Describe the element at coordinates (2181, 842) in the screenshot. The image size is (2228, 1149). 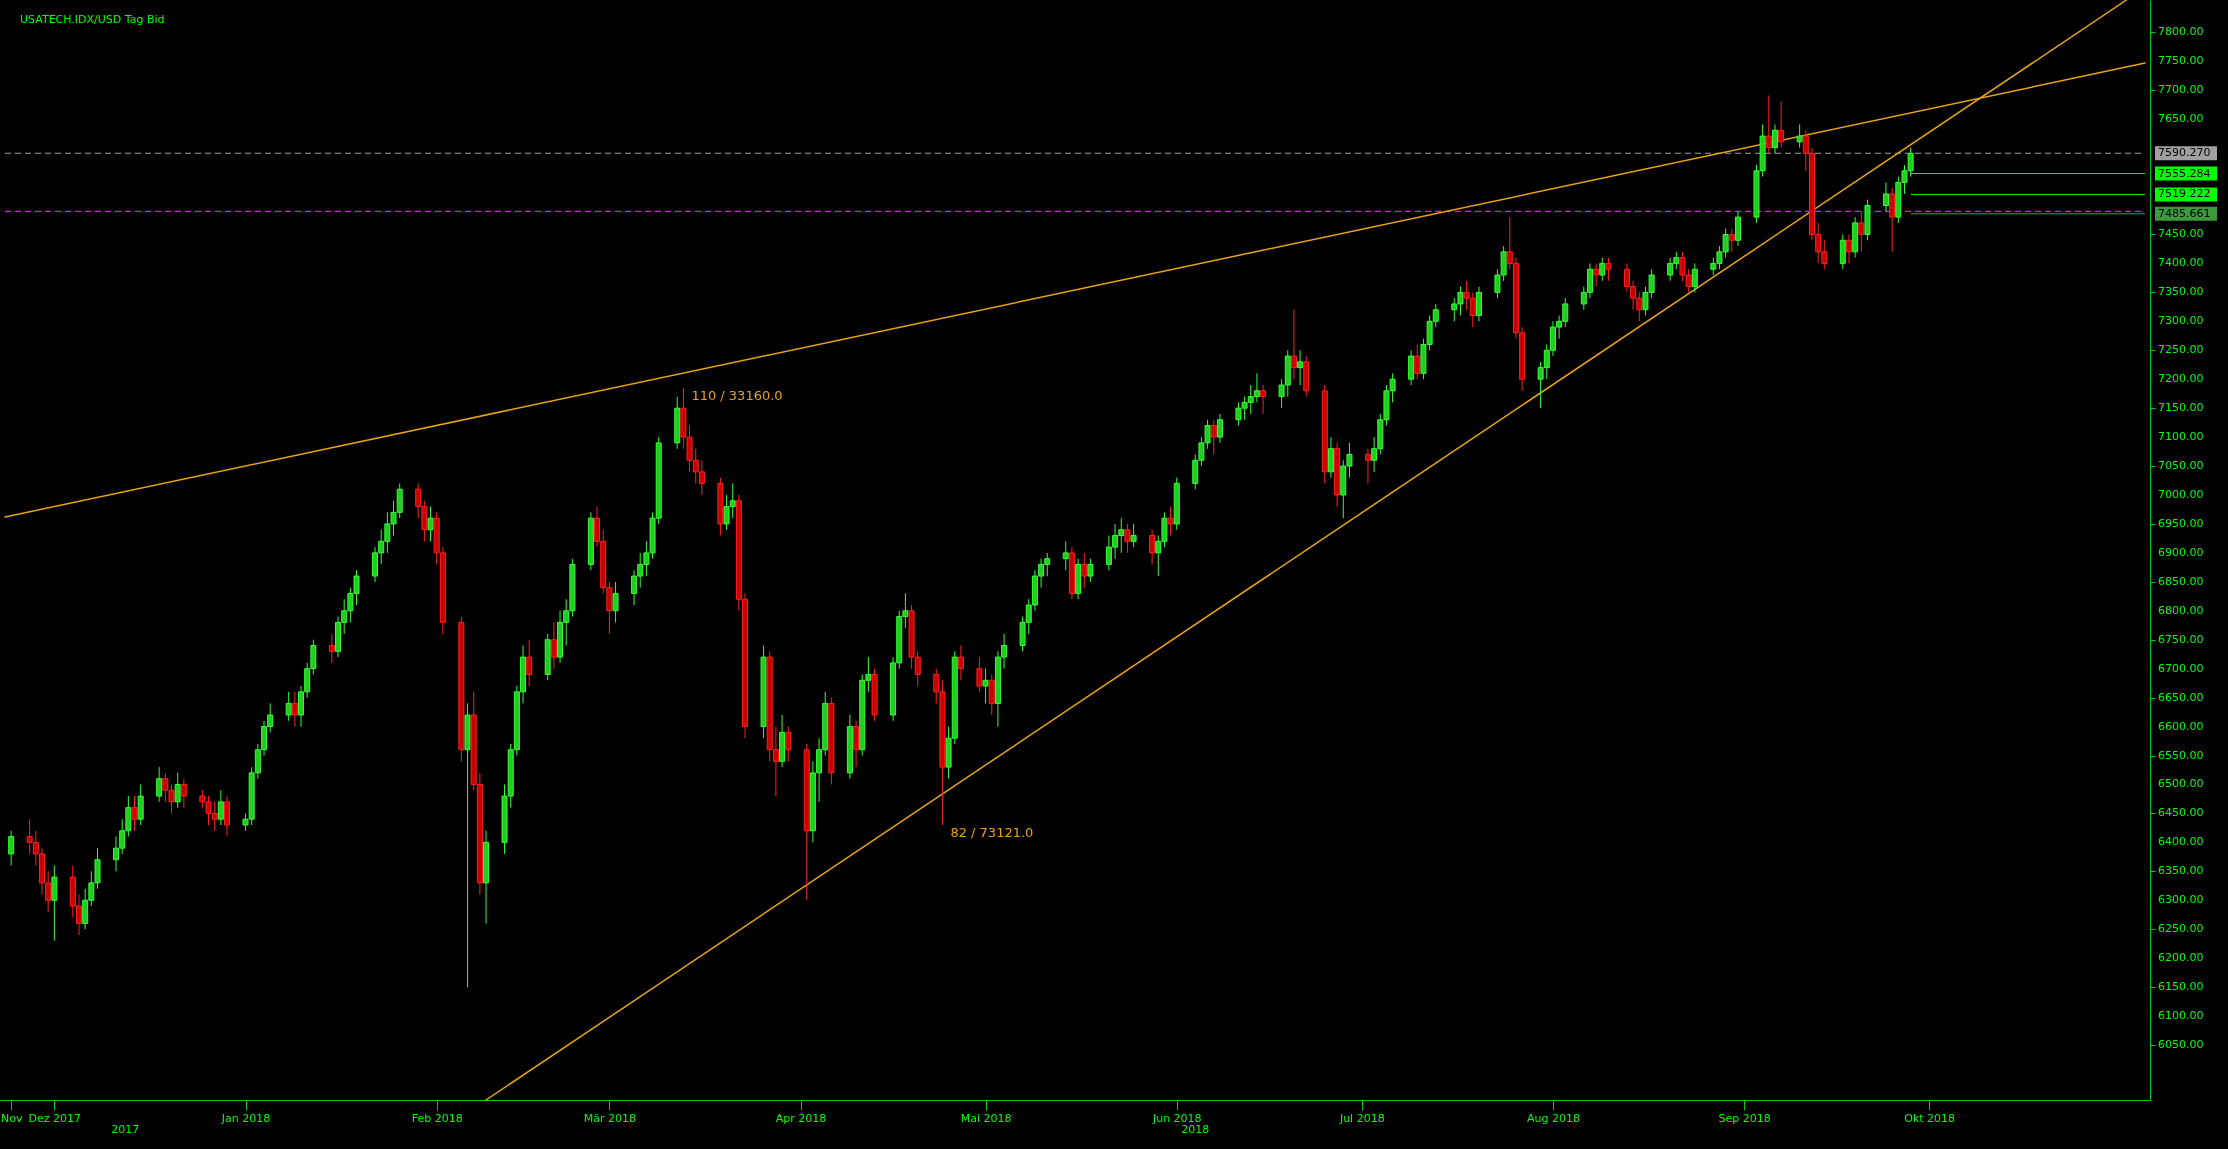
I see `y-tick-label: 6400.00` at that location.